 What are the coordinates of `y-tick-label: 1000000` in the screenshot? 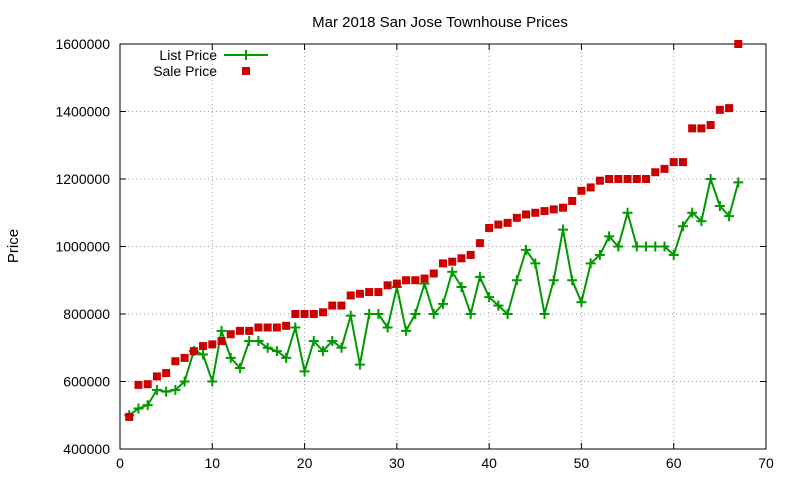 It's located at (82, 247).